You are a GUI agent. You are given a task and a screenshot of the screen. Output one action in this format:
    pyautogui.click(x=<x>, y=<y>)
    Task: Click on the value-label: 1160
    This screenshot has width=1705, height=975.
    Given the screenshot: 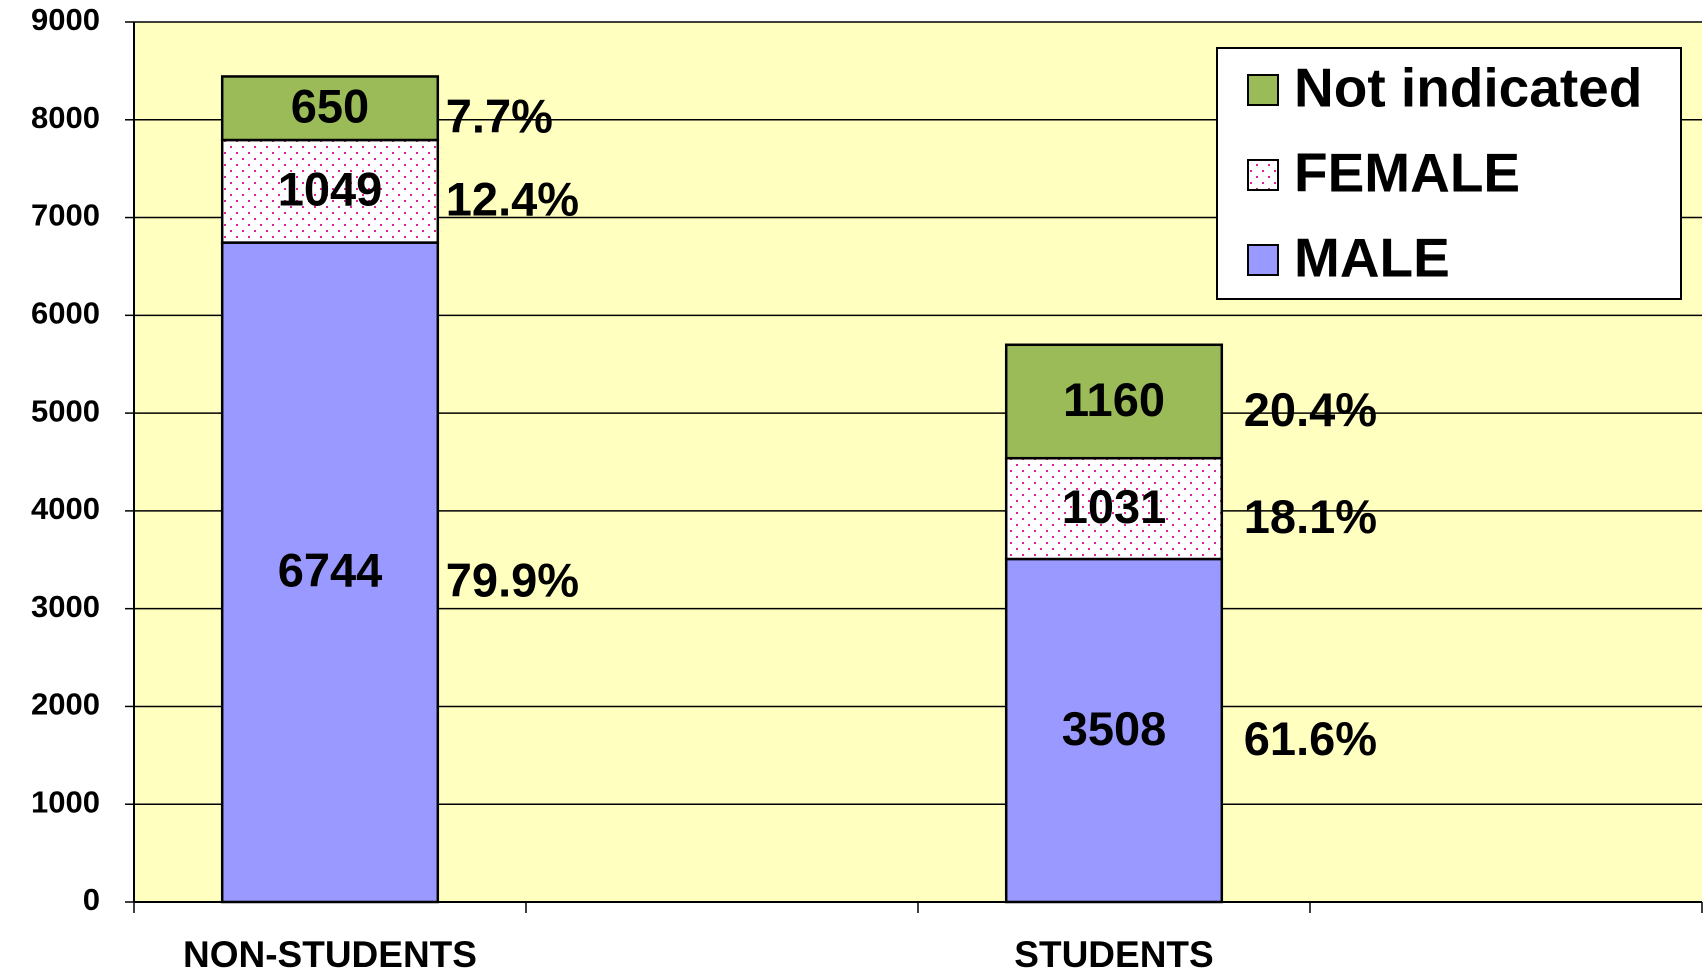 What is the action you would take?
    pyautogui.click(x=1114, y=399)
    